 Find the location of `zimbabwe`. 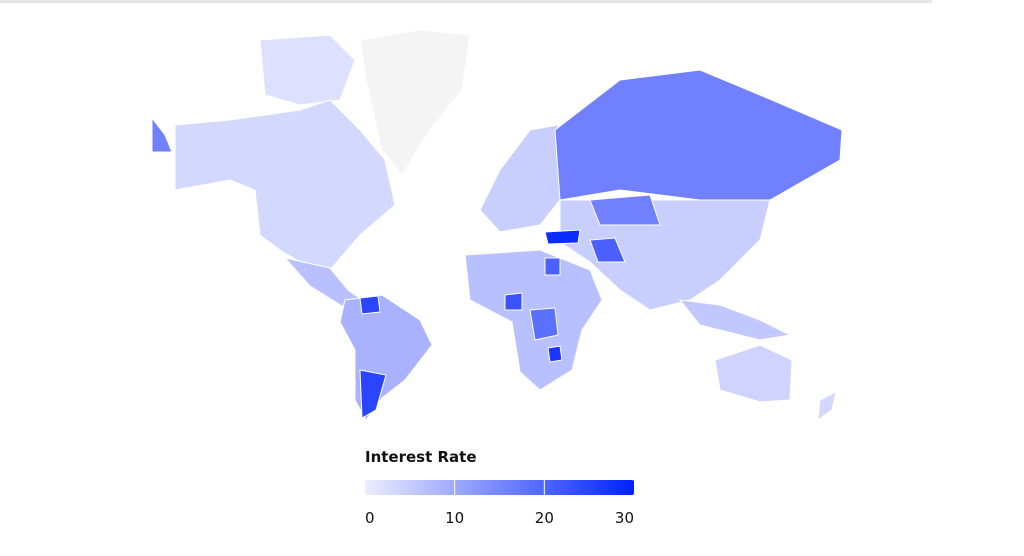

zimbabwe is located at coordinates (555, 354).